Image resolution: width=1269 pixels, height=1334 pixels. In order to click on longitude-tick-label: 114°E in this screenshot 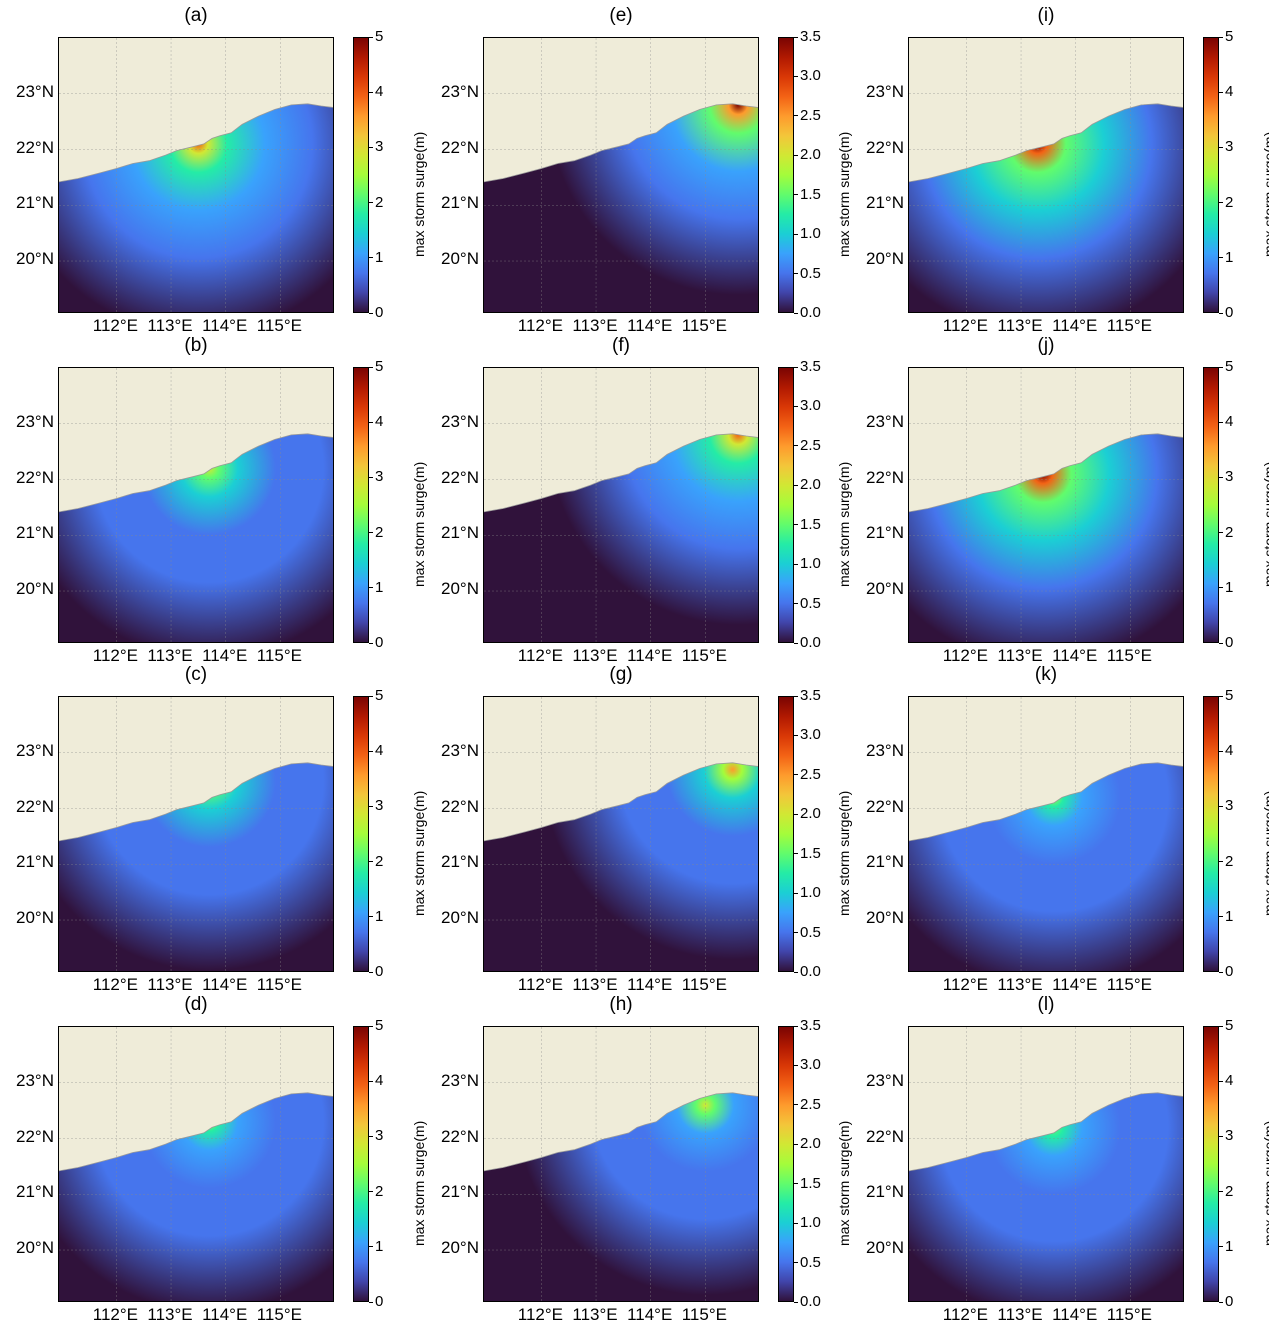, I will do `click(1075, 1314)`.